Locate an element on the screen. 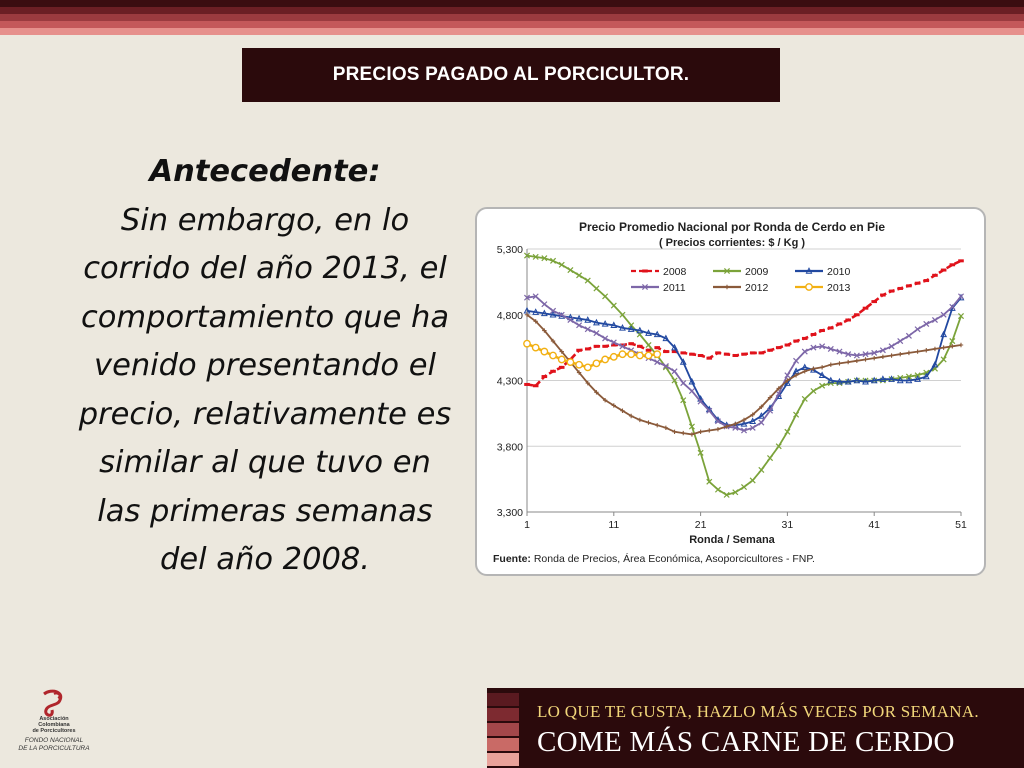 The width and height of the screenshot is (1024, 768). stripe is located at coordinates (512, 3).